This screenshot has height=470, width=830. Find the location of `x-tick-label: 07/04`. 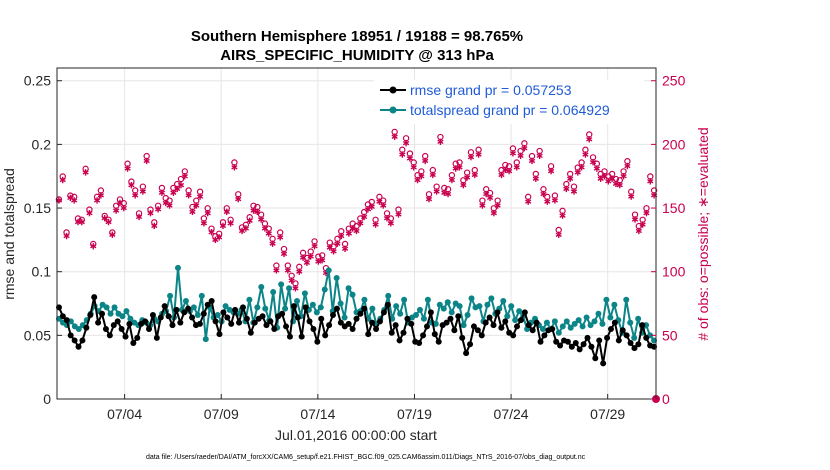

x-tick-label: 07/04 is located at coordinates (124, 414).